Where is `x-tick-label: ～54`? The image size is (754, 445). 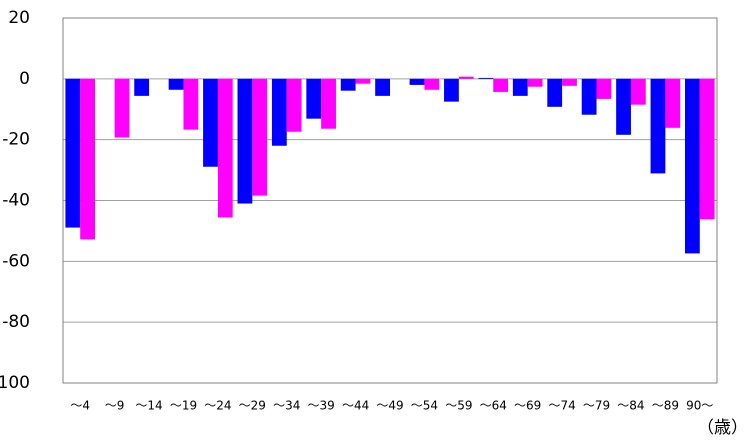
x-tick-label: ～54 is located at coordinates (424, 406).